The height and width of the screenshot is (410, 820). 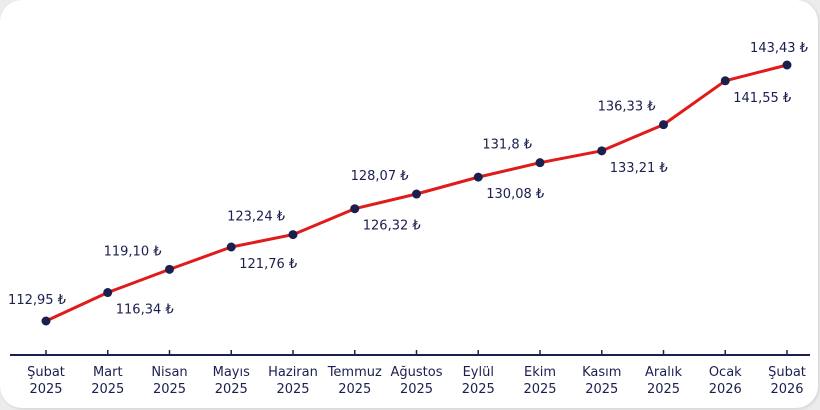 What do you see at coordinates (354, 372) in the screenshot?
I see `x-tick-label: Temmuz` at bounding box center [354, 372].